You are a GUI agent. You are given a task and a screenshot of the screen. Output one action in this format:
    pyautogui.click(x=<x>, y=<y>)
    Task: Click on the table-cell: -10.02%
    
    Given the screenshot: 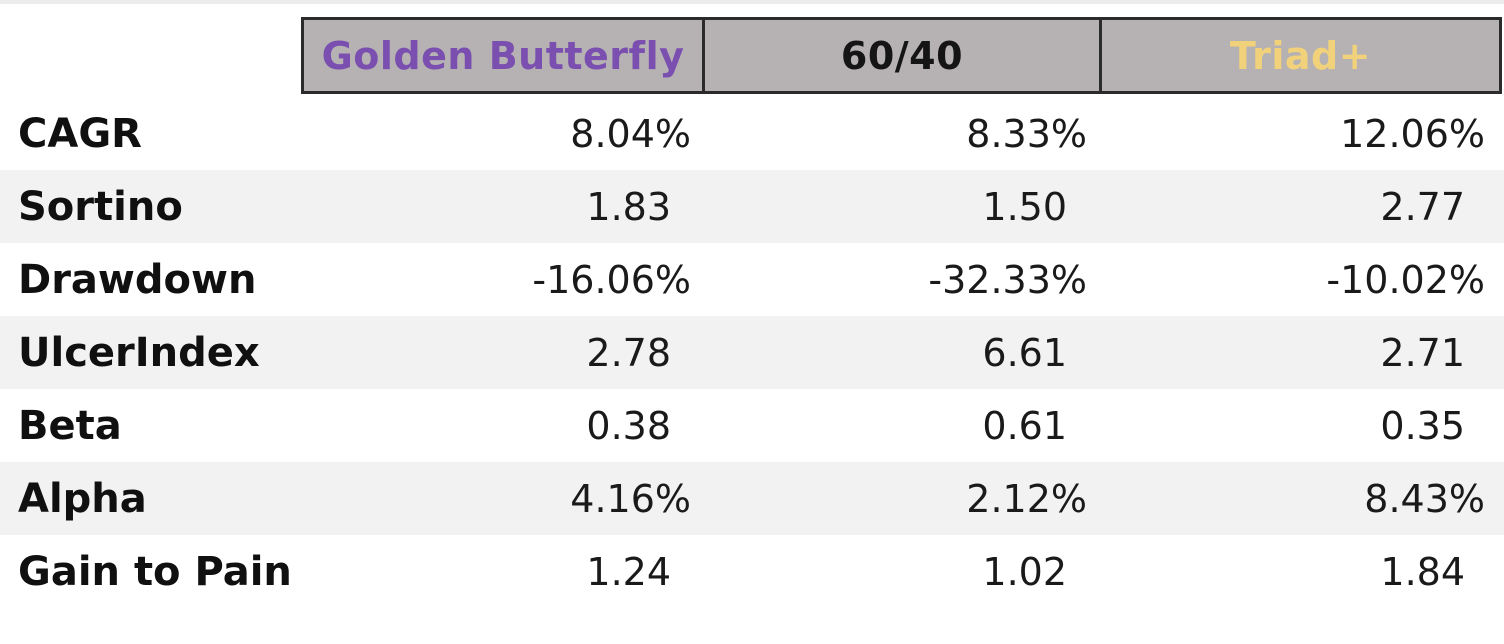 What is the action you would take?
    pyautogui.click(x=1405, y=279)
    